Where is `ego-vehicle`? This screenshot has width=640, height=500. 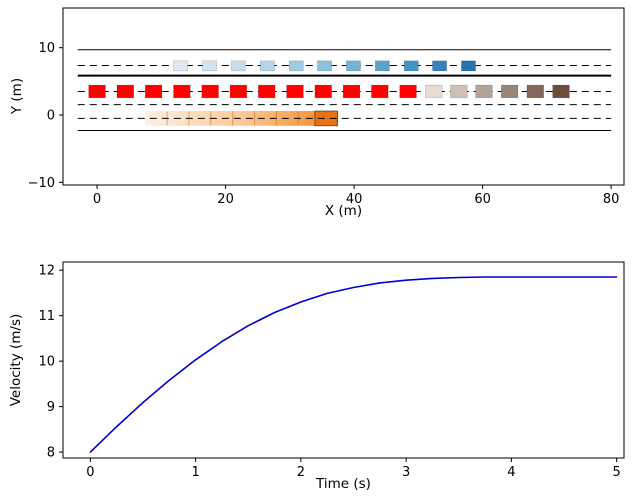 ego-vehicle is located at coordinates (326, 118).